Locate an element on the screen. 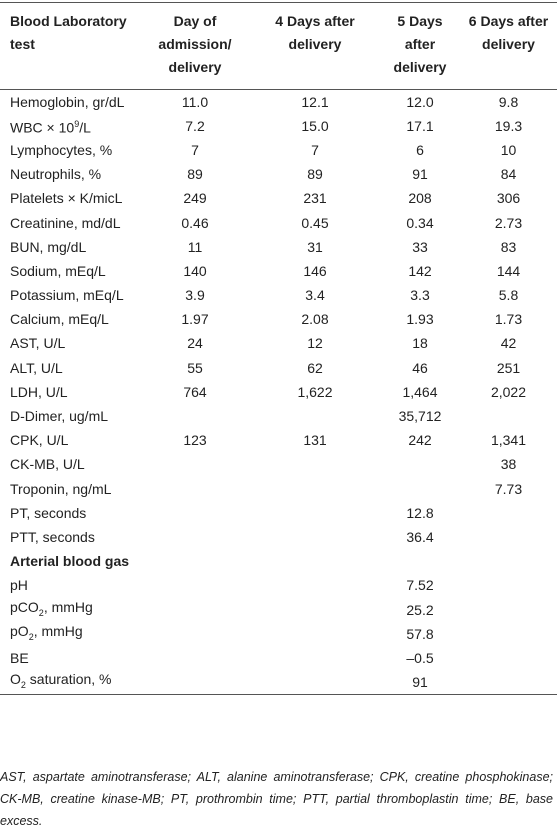 This screenshot has width=557, height=832. value-cell: 123 is located at coordinates (195, 440).